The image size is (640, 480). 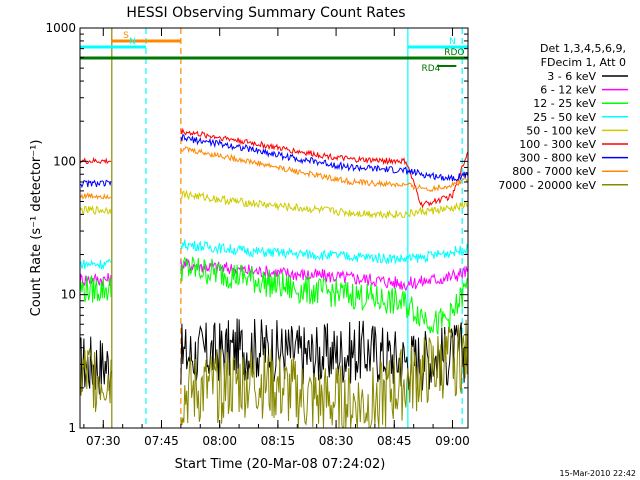 What do you see at coordinates (394, 441) in the screenshot?
I see `x-tick-label: 08:45` at bounding box center [394, 441].